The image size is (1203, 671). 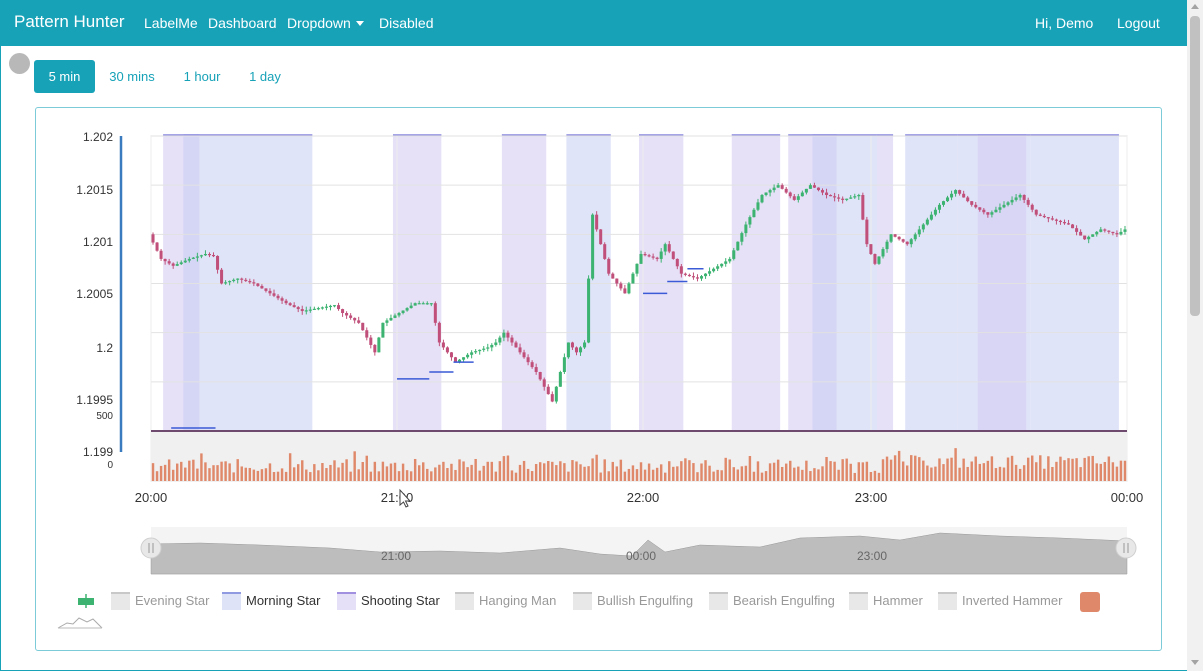 What do you see at coordinates (505, 601) in the screenshot?
I see `legend-hanging-man: Hanging Man` at bounding box center [505, 601].